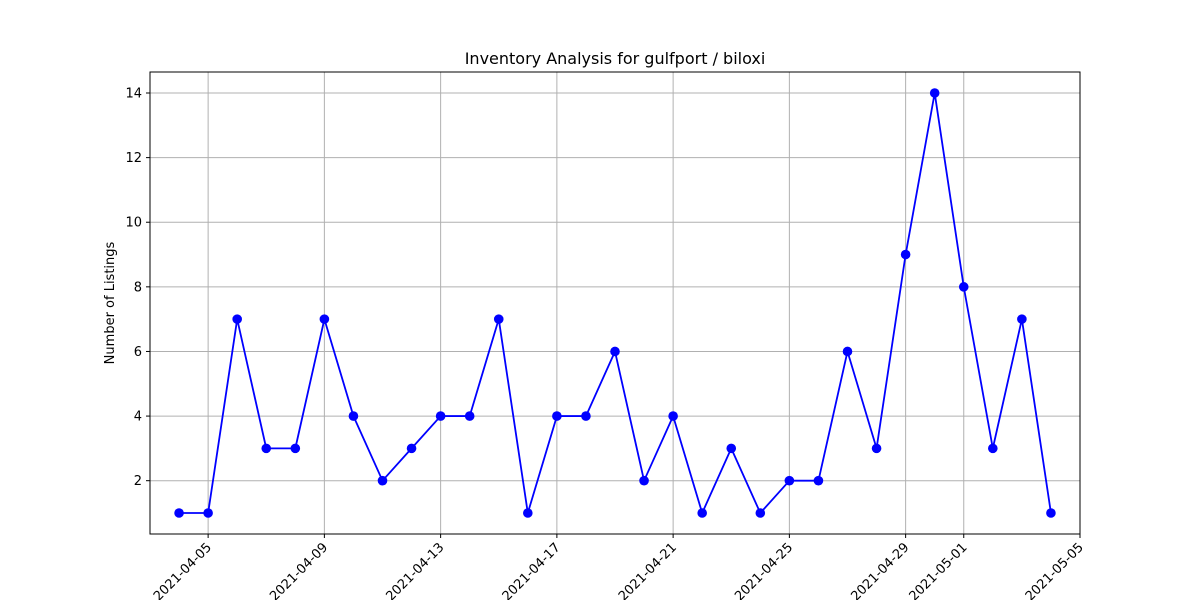 The height and width of the screenshot is (600, 1200). What do you see at coordinates (299, 570) in the screenshot?
I see `x-tick-label: 2021-04-09` at bounding box center [299, 570].